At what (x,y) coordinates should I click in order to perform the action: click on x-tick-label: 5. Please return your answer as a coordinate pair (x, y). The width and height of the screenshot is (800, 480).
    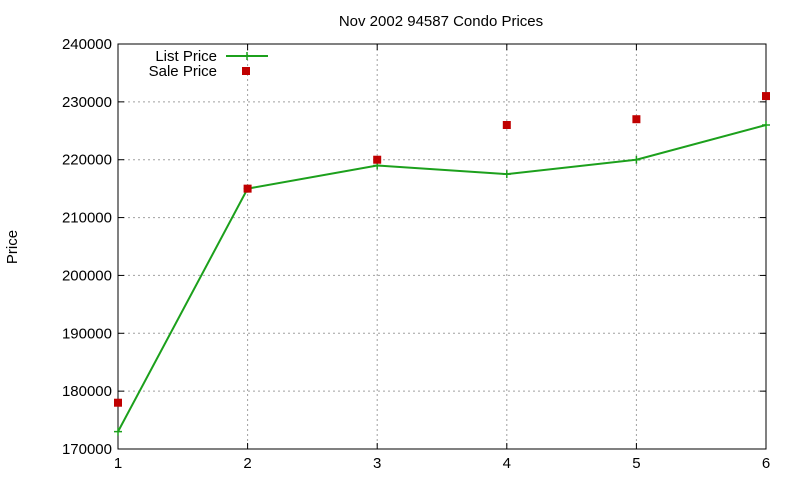
    Looking at the image, I should click on (636, 463).